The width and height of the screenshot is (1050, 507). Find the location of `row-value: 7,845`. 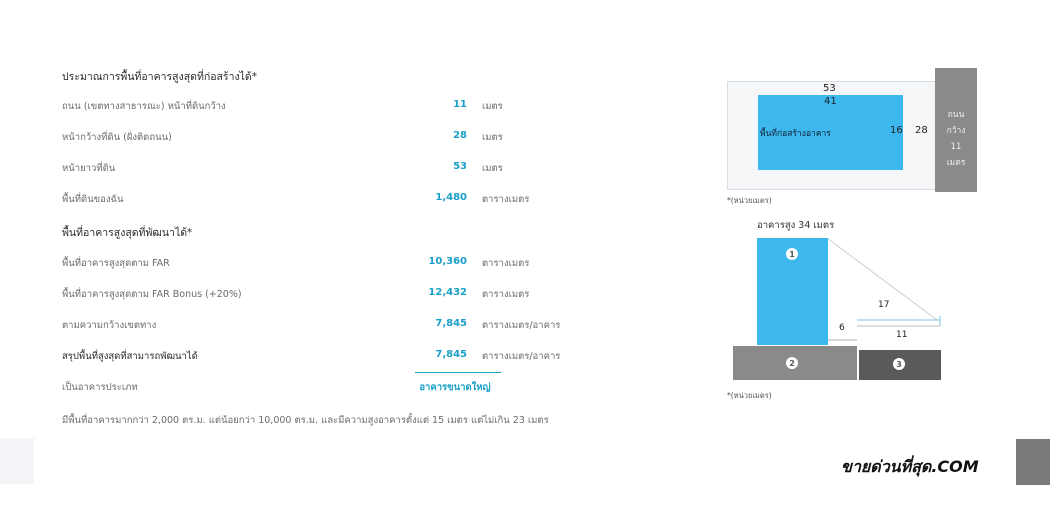

row-value: 7,845 is located at coordinates (451, 323).